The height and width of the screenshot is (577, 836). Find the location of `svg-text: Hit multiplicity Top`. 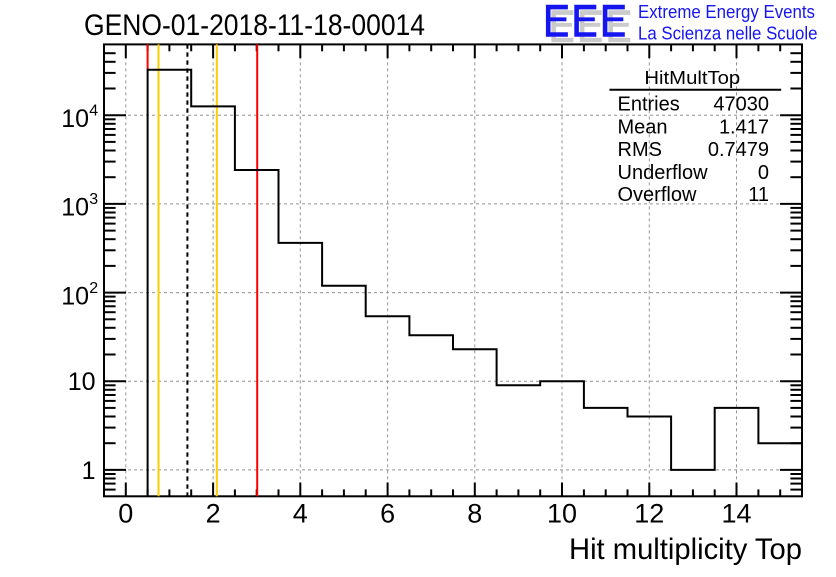

svg-text: Hit multiplicity Top is located at coordinates (685, 549).